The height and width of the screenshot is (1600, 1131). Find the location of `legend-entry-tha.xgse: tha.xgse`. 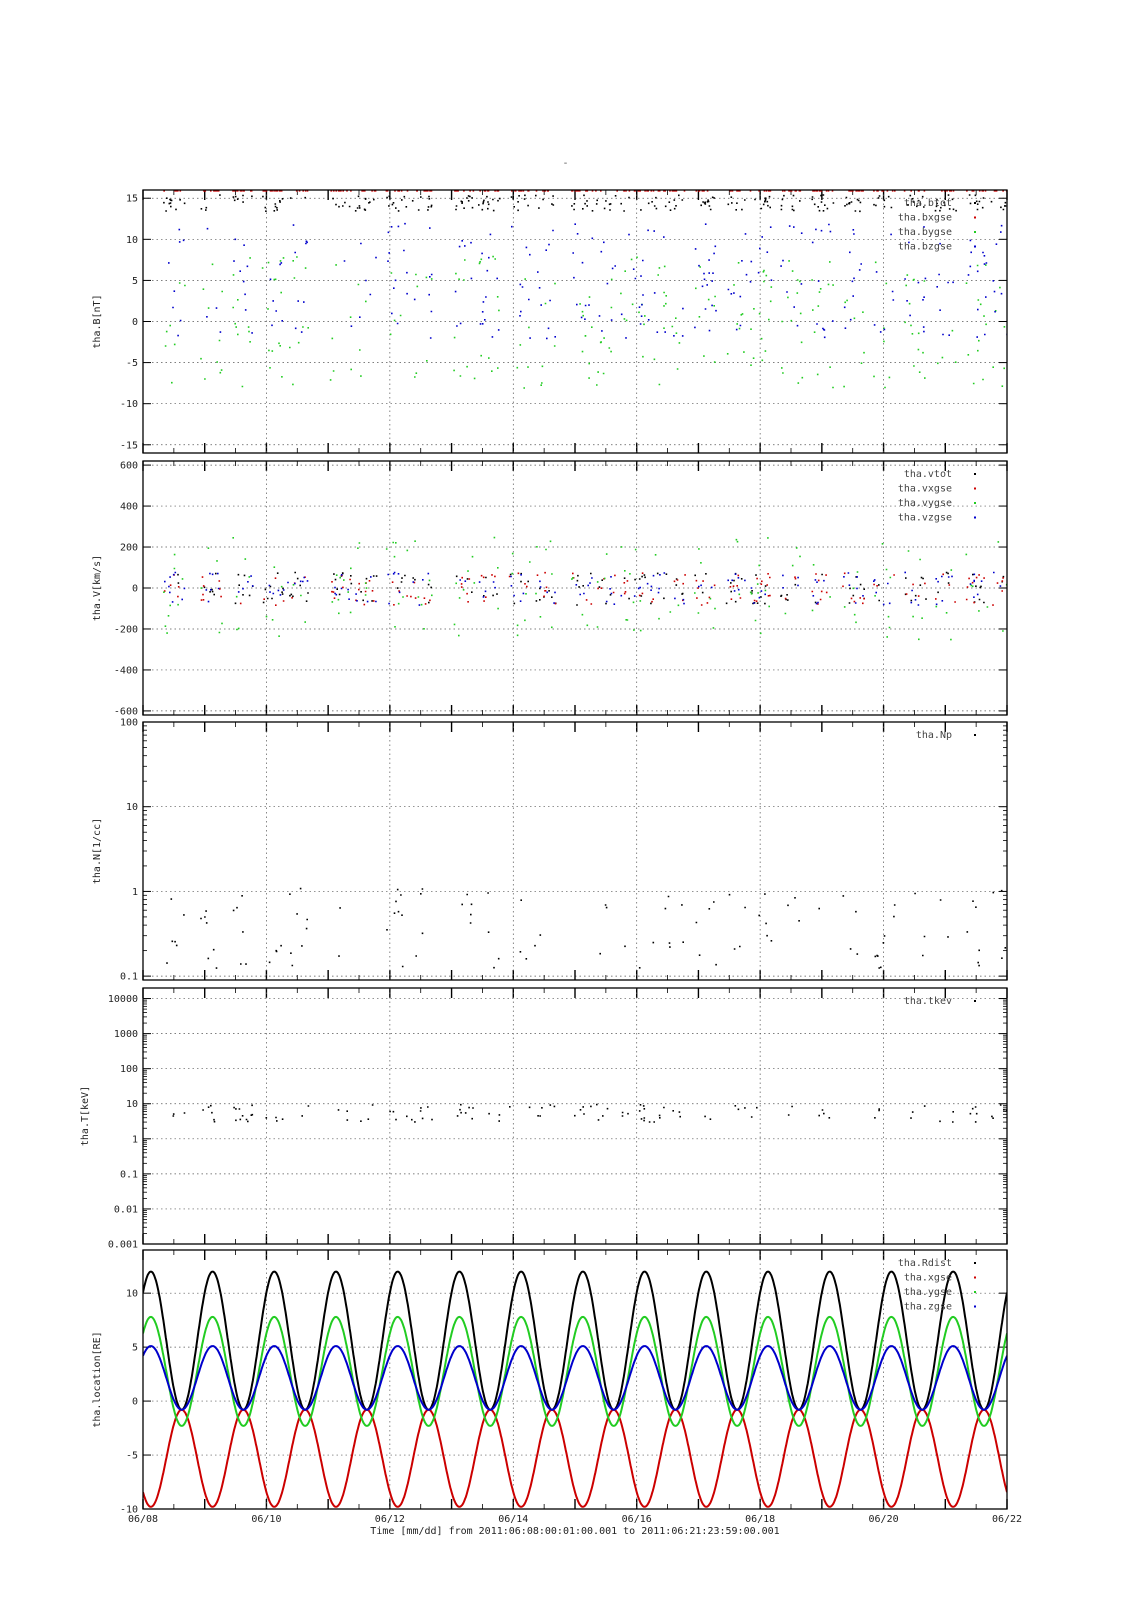

legend-entry-tha.xgse: tha.xgse is located at coordinates (928, 1278).